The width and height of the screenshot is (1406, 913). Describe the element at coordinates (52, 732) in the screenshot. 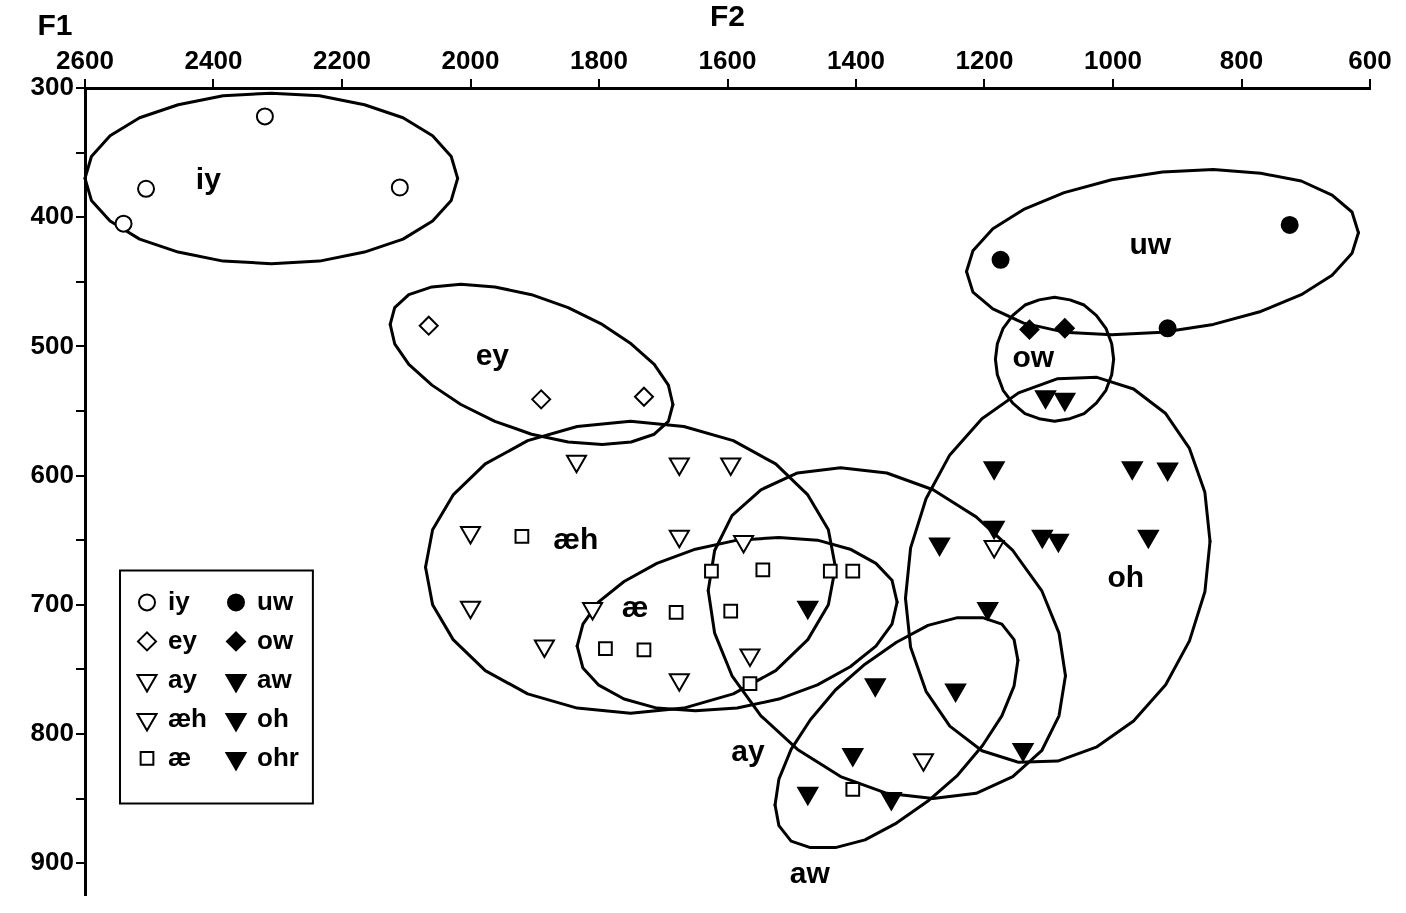

I see `y-tick-label: 800` at that location.